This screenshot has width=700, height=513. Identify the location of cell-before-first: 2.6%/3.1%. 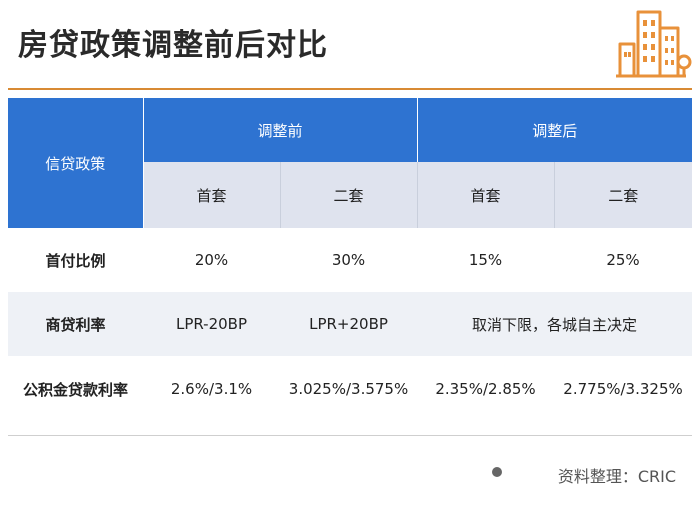
(211, 389).